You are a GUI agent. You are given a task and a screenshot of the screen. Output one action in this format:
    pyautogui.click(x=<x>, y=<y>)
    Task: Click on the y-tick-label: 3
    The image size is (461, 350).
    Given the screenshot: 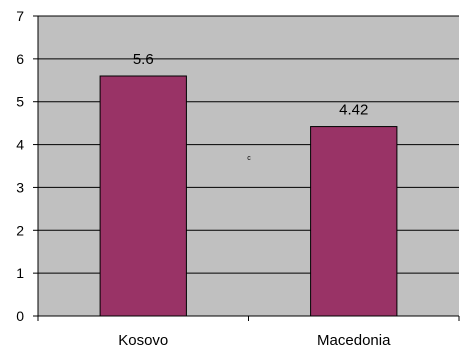 What is the action you would take?
    pyautogui.click(x=20, y=187)
    